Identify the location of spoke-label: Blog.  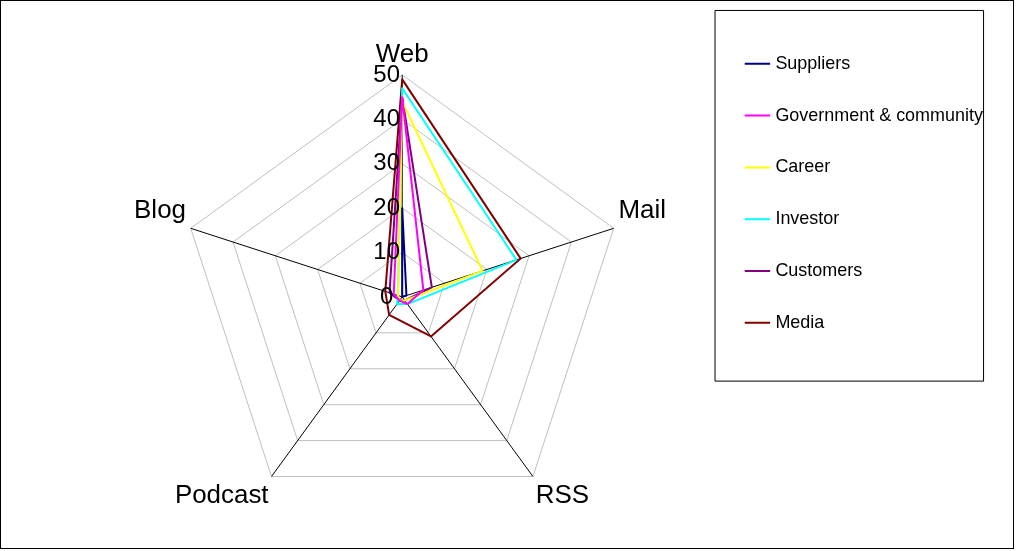
(160, 209).